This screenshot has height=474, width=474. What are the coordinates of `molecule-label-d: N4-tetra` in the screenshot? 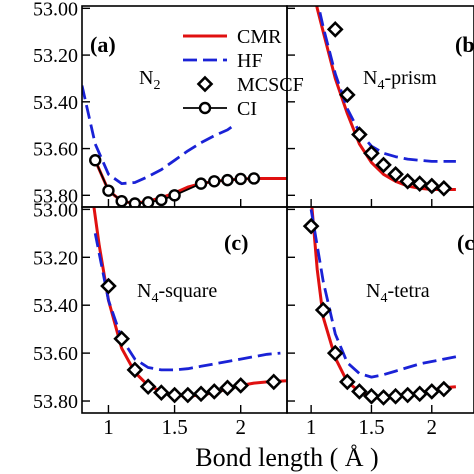 It's located at (398, 293).